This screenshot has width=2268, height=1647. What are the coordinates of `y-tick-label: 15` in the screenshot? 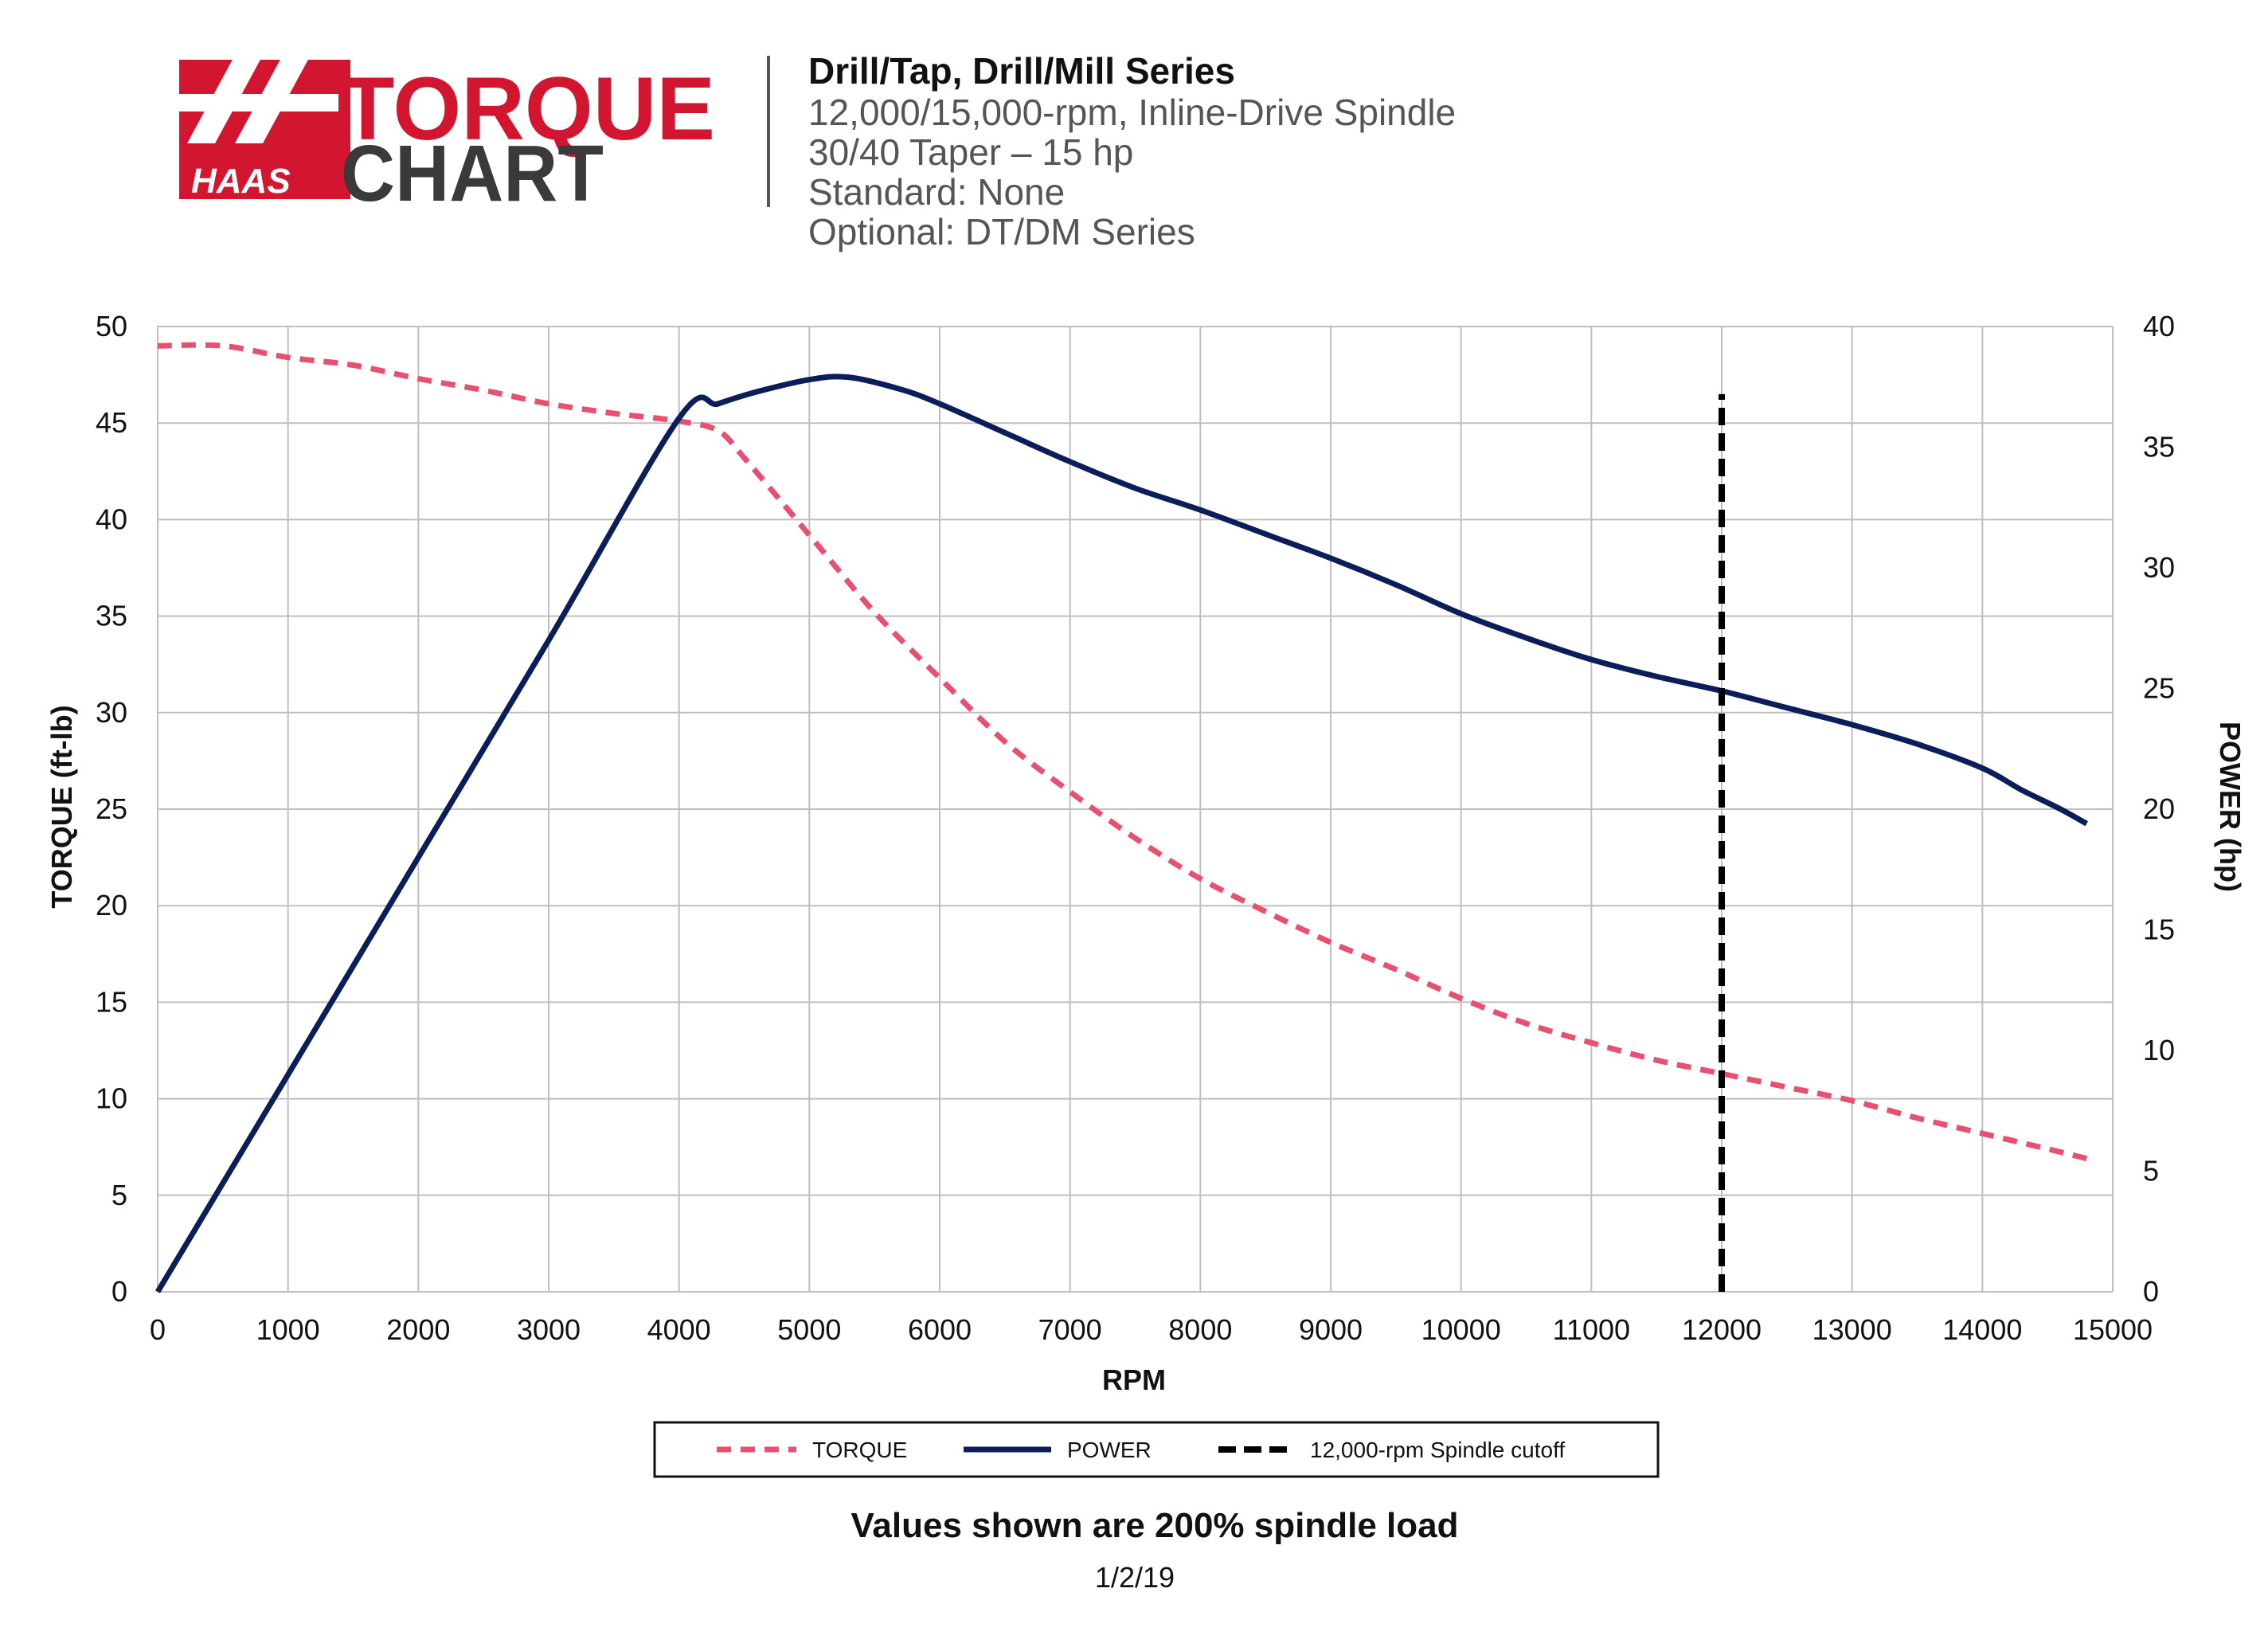 It's located at (111, 1001).